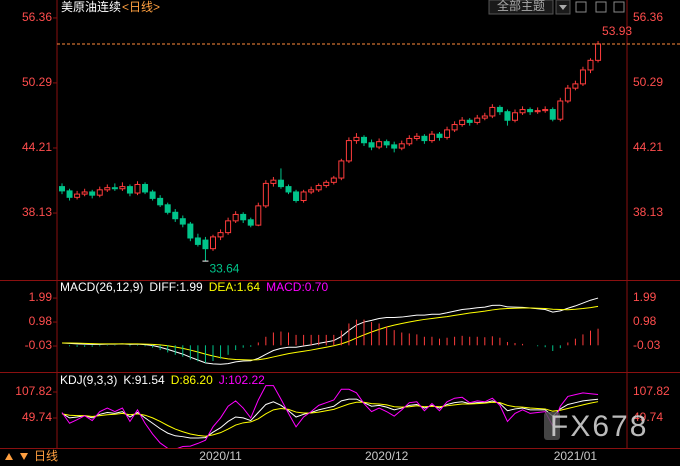  I want to click on kdj-panel, so click(330, 416).